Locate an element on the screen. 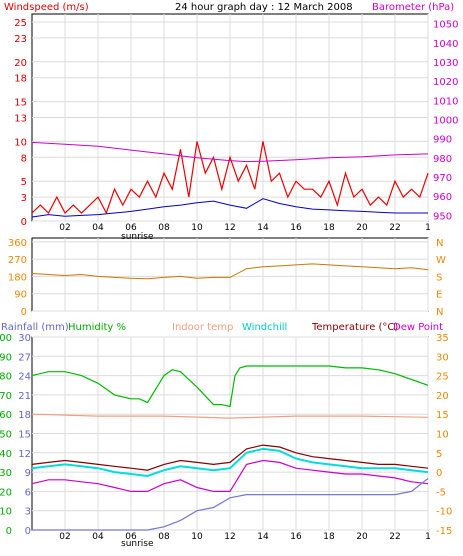  compass-tick-label: S is located at coordinates (439, 277).